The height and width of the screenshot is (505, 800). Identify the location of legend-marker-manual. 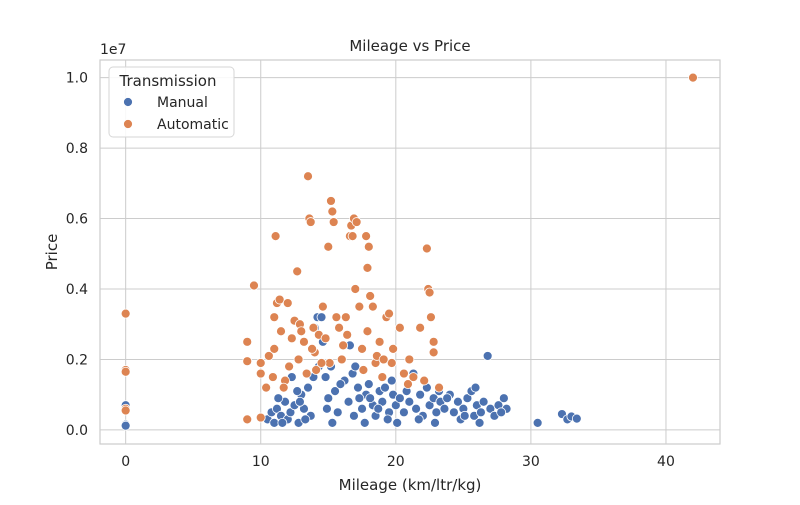
(128, 102).